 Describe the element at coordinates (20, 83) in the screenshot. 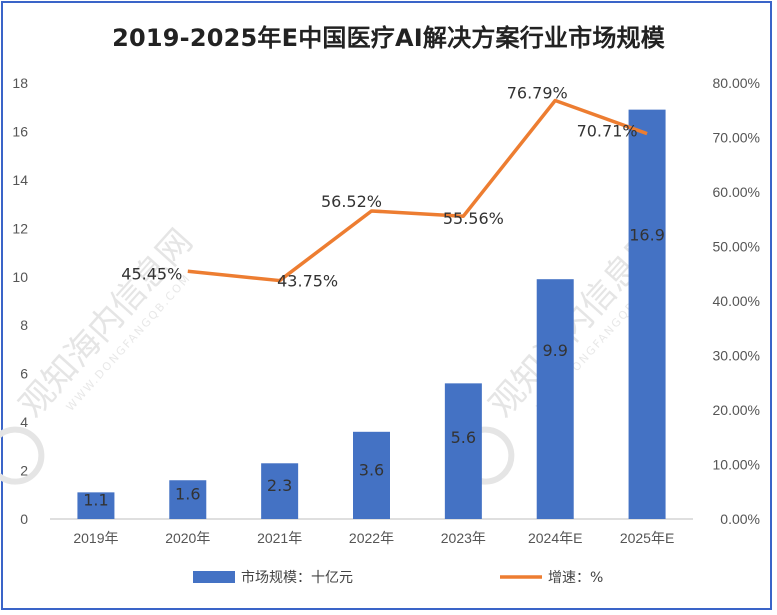

I see `y-left-tick-label: 18` at that location.